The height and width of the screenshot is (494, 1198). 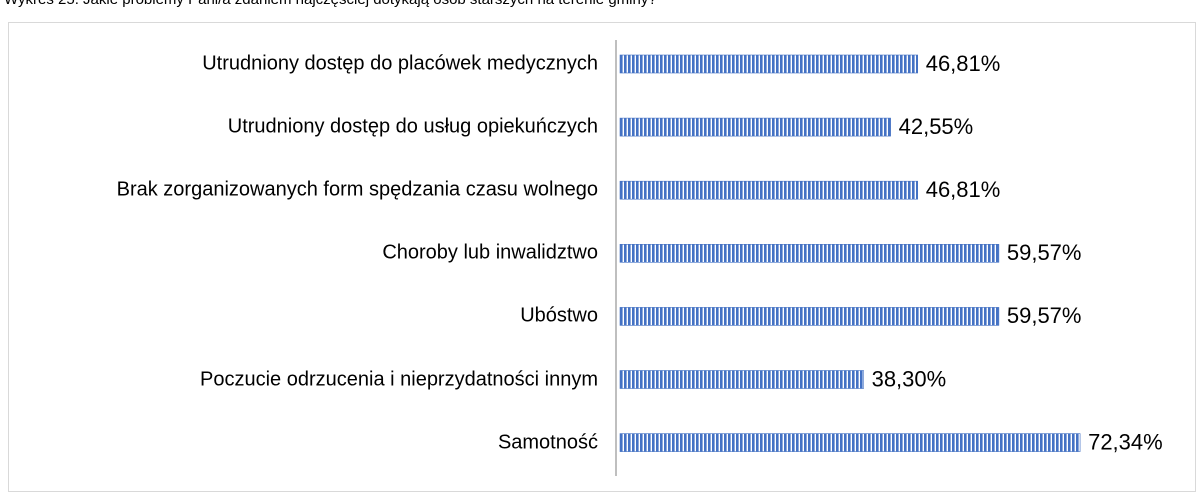 What do you see at coordinates (936, 126) in the screenshot?
I see `value-label: 42,55%` at bounding box center [936, 126].